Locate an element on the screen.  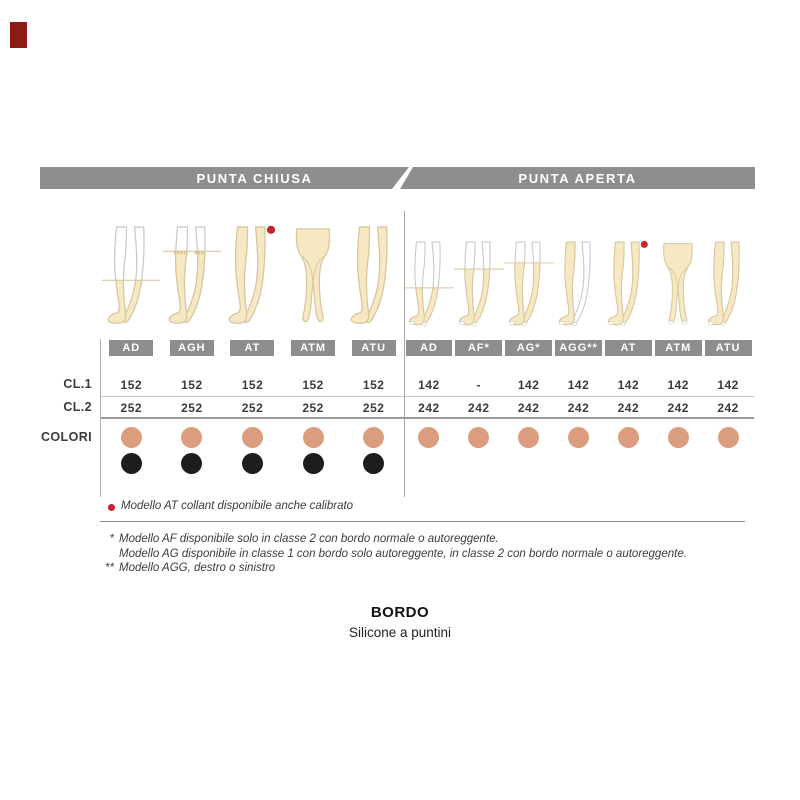
header-punta-aperta: PUNTA APERTA is located at coordinates (577, 178).